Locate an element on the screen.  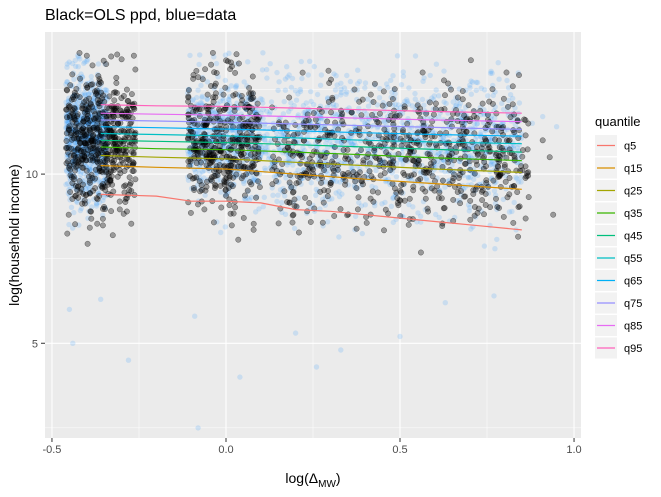
legend-label-q35: q35 is located at coordinates (633, 214).